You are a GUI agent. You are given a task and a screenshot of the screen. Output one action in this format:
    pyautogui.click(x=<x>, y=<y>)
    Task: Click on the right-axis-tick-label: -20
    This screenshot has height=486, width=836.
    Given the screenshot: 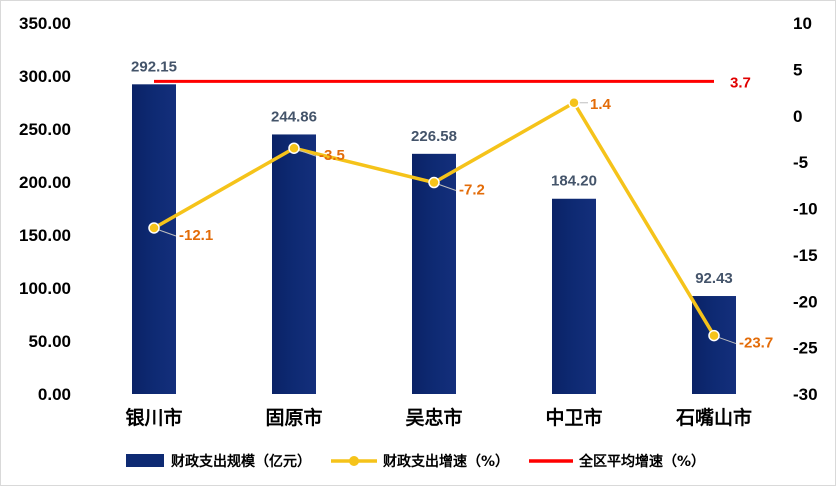 What is the action you would take?
    pyautogui.click(x=805, y=301)
    